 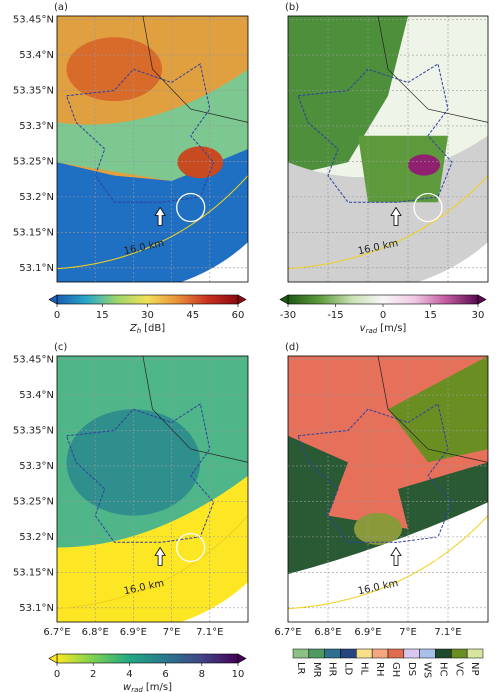 What do you see at coordinates (57, 674) in the screenshot?
I see `colorbar-tick-label: 0` at bounding box center [57, 674].